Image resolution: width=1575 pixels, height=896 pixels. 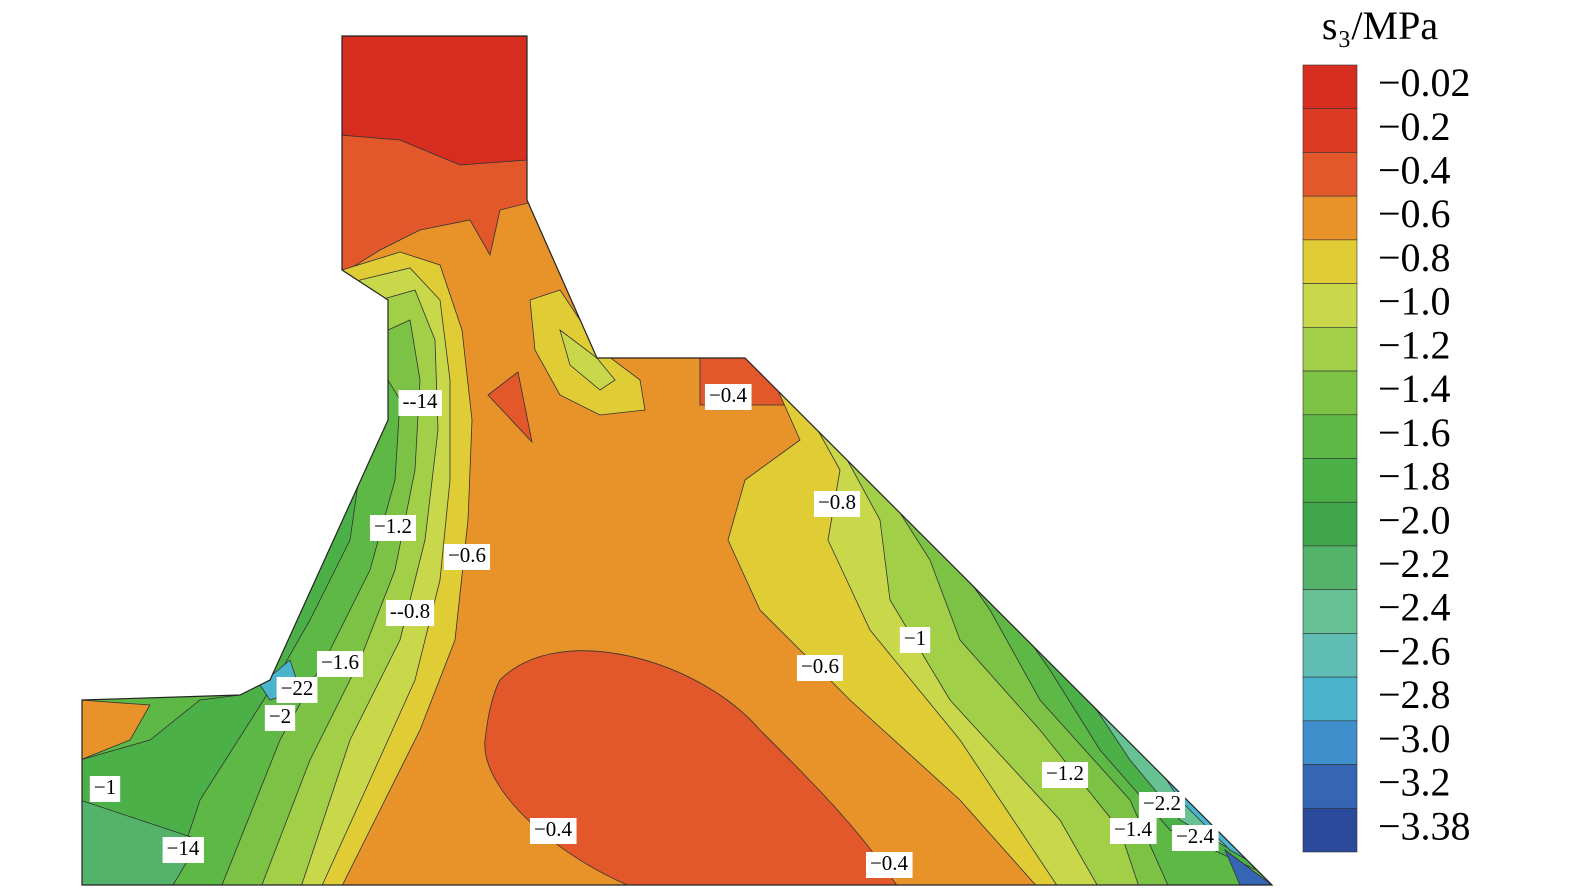 What do you see at coordinates (1414, 301) in the screenshot?
I see `colorbar-label: −1.0` at bounding box center [1414, 301].